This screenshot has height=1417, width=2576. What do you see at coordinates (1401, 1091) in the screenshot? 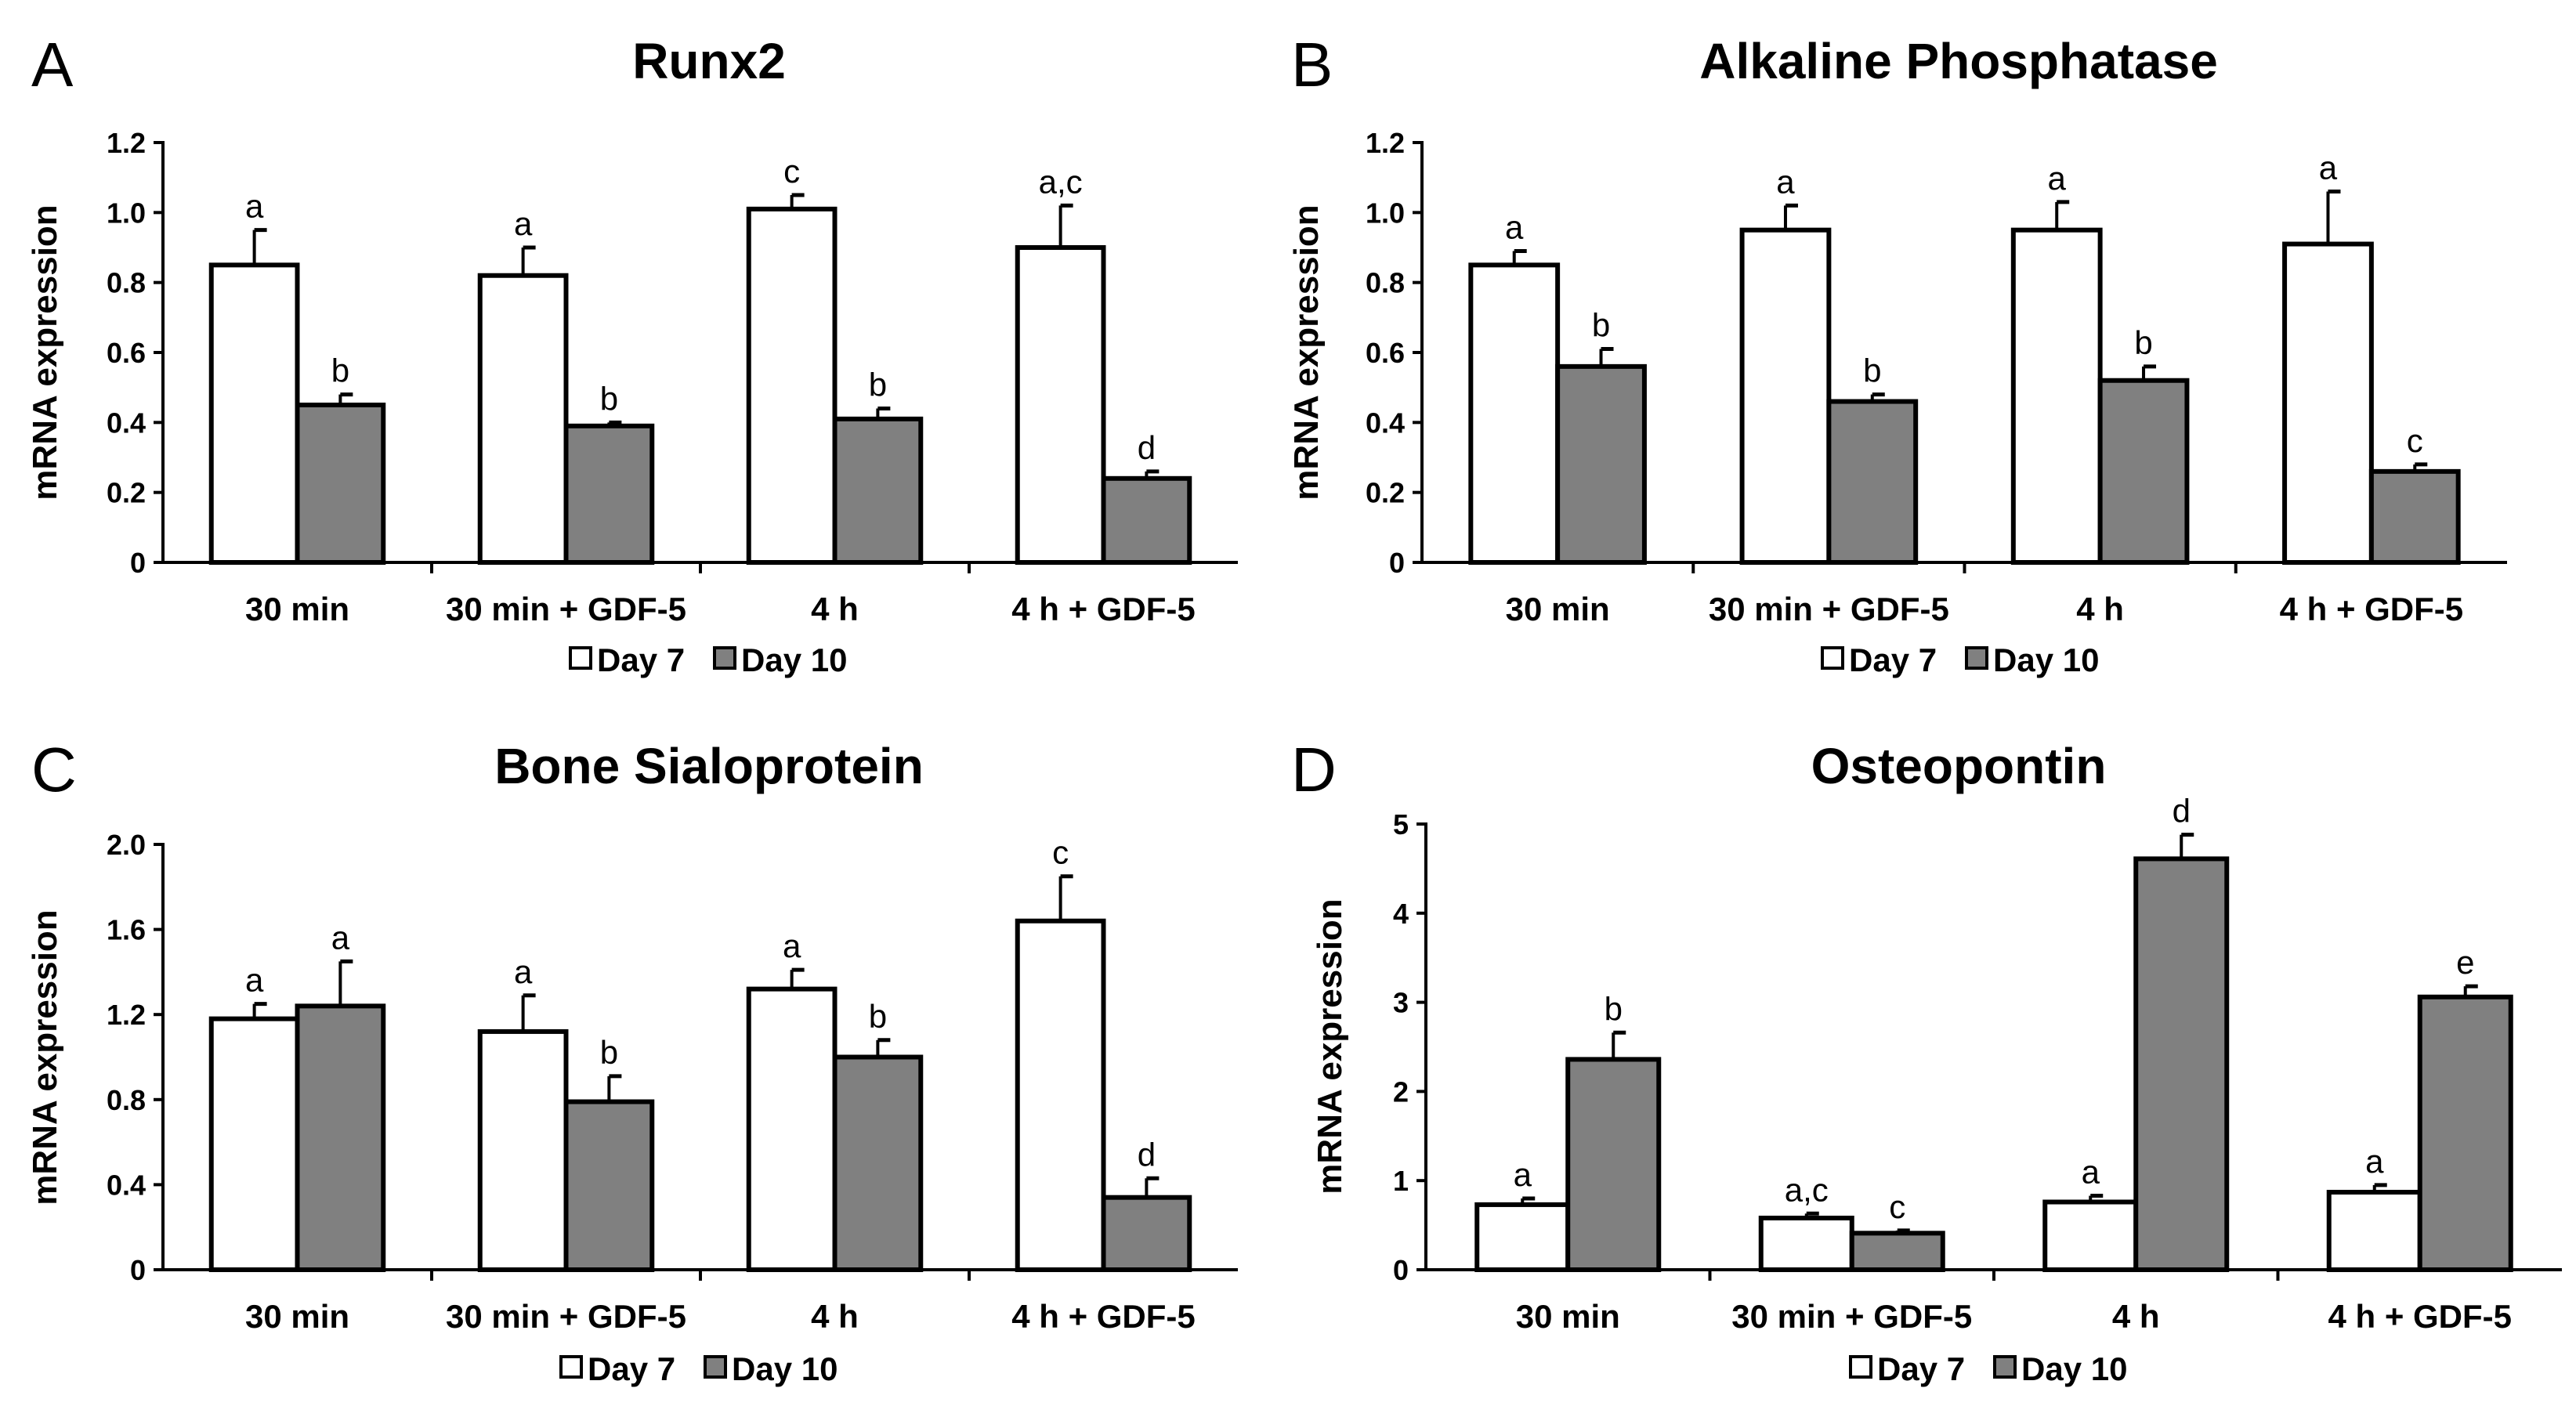
I see `y-tick-label: 2` at bounding box center [1401, 1091].